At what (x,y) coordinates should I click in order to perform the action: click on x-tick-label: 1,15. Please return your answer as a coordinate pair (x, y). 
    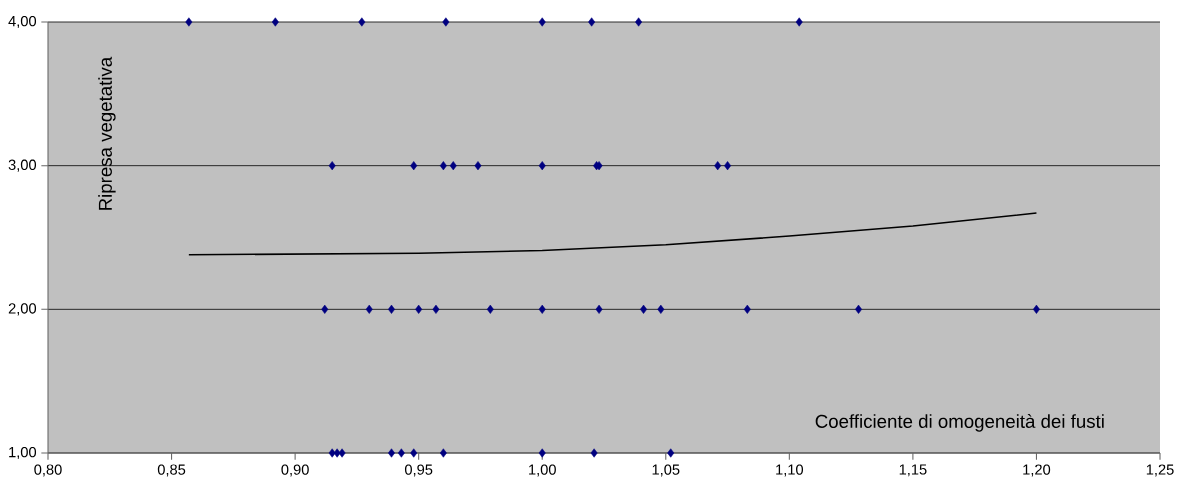
    Looking at the image, I should click on (913, 470).